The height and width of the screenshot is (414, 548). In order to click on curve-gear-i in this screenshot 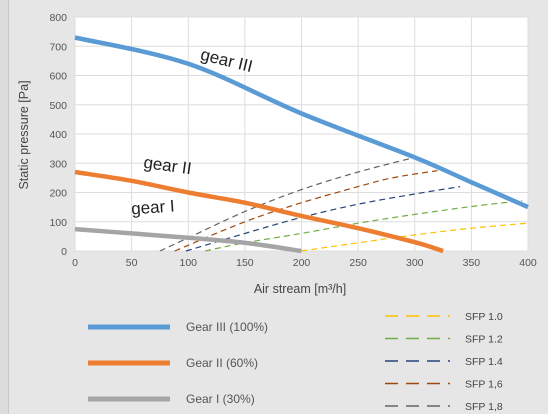, I will do `click(188, 240)`.